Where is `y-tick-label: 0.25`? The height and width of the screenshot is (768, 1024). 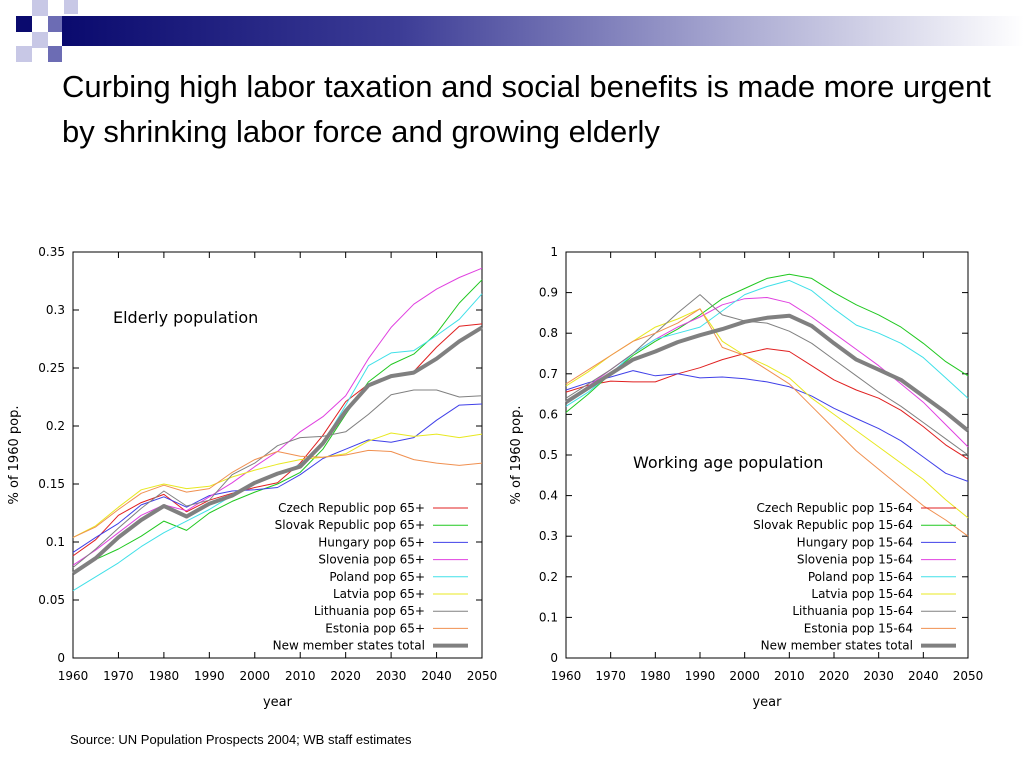
y-tick-label: 0.25 is located at coordinates (51, 368).